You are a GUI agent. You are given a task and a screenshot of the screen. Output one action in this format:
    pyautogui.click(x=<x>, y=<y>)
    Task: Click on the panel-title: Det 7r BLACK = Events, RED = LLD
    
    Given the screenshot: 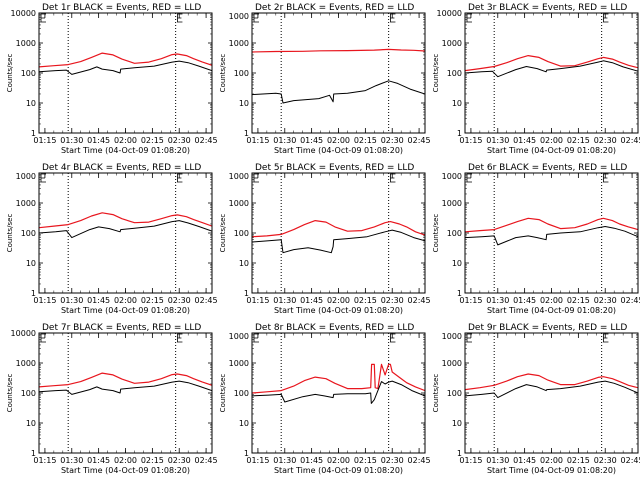 What is the action you would take?
    pyautogui.click(x=121, y=328)
    